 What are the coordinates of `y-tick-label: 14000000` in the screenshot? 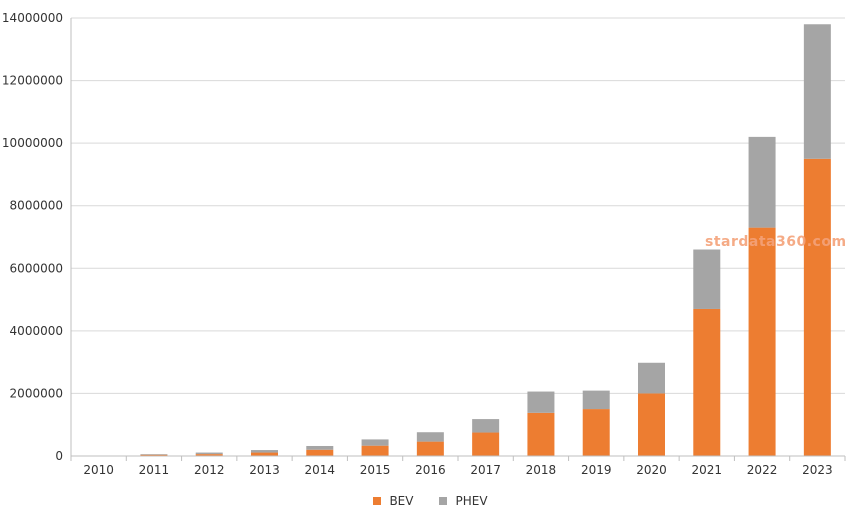 It's located at (32, 18).